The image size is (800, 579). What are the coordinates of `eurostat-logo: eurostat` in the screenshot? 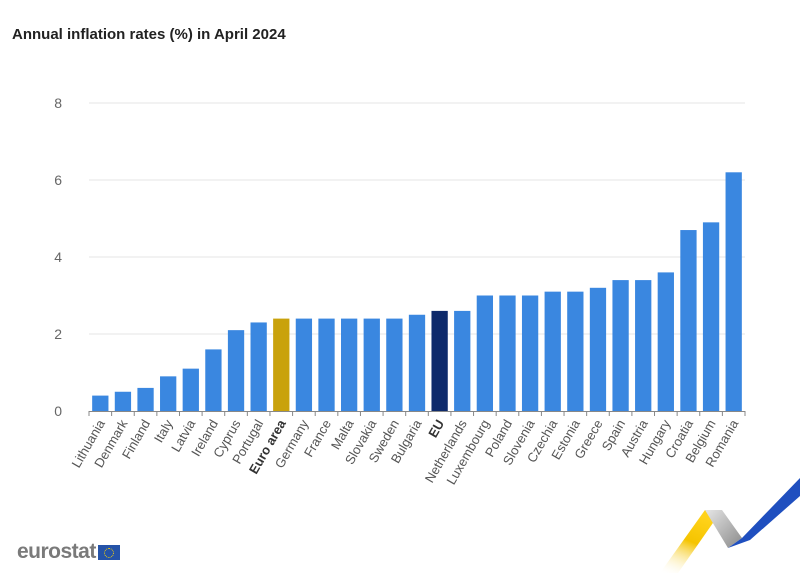 It's located at (68, 552).